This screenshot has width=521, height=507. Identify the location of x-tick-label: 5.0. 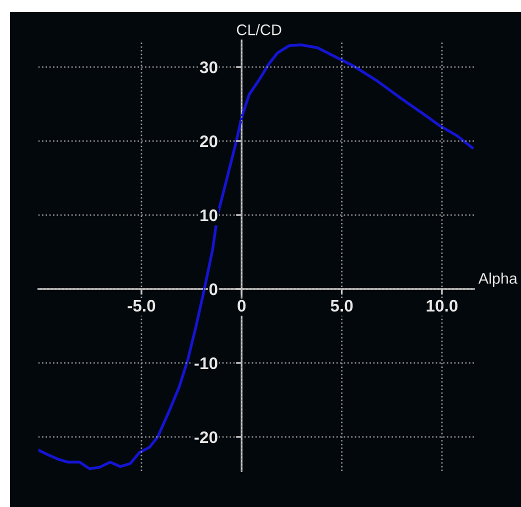
(341, 306).